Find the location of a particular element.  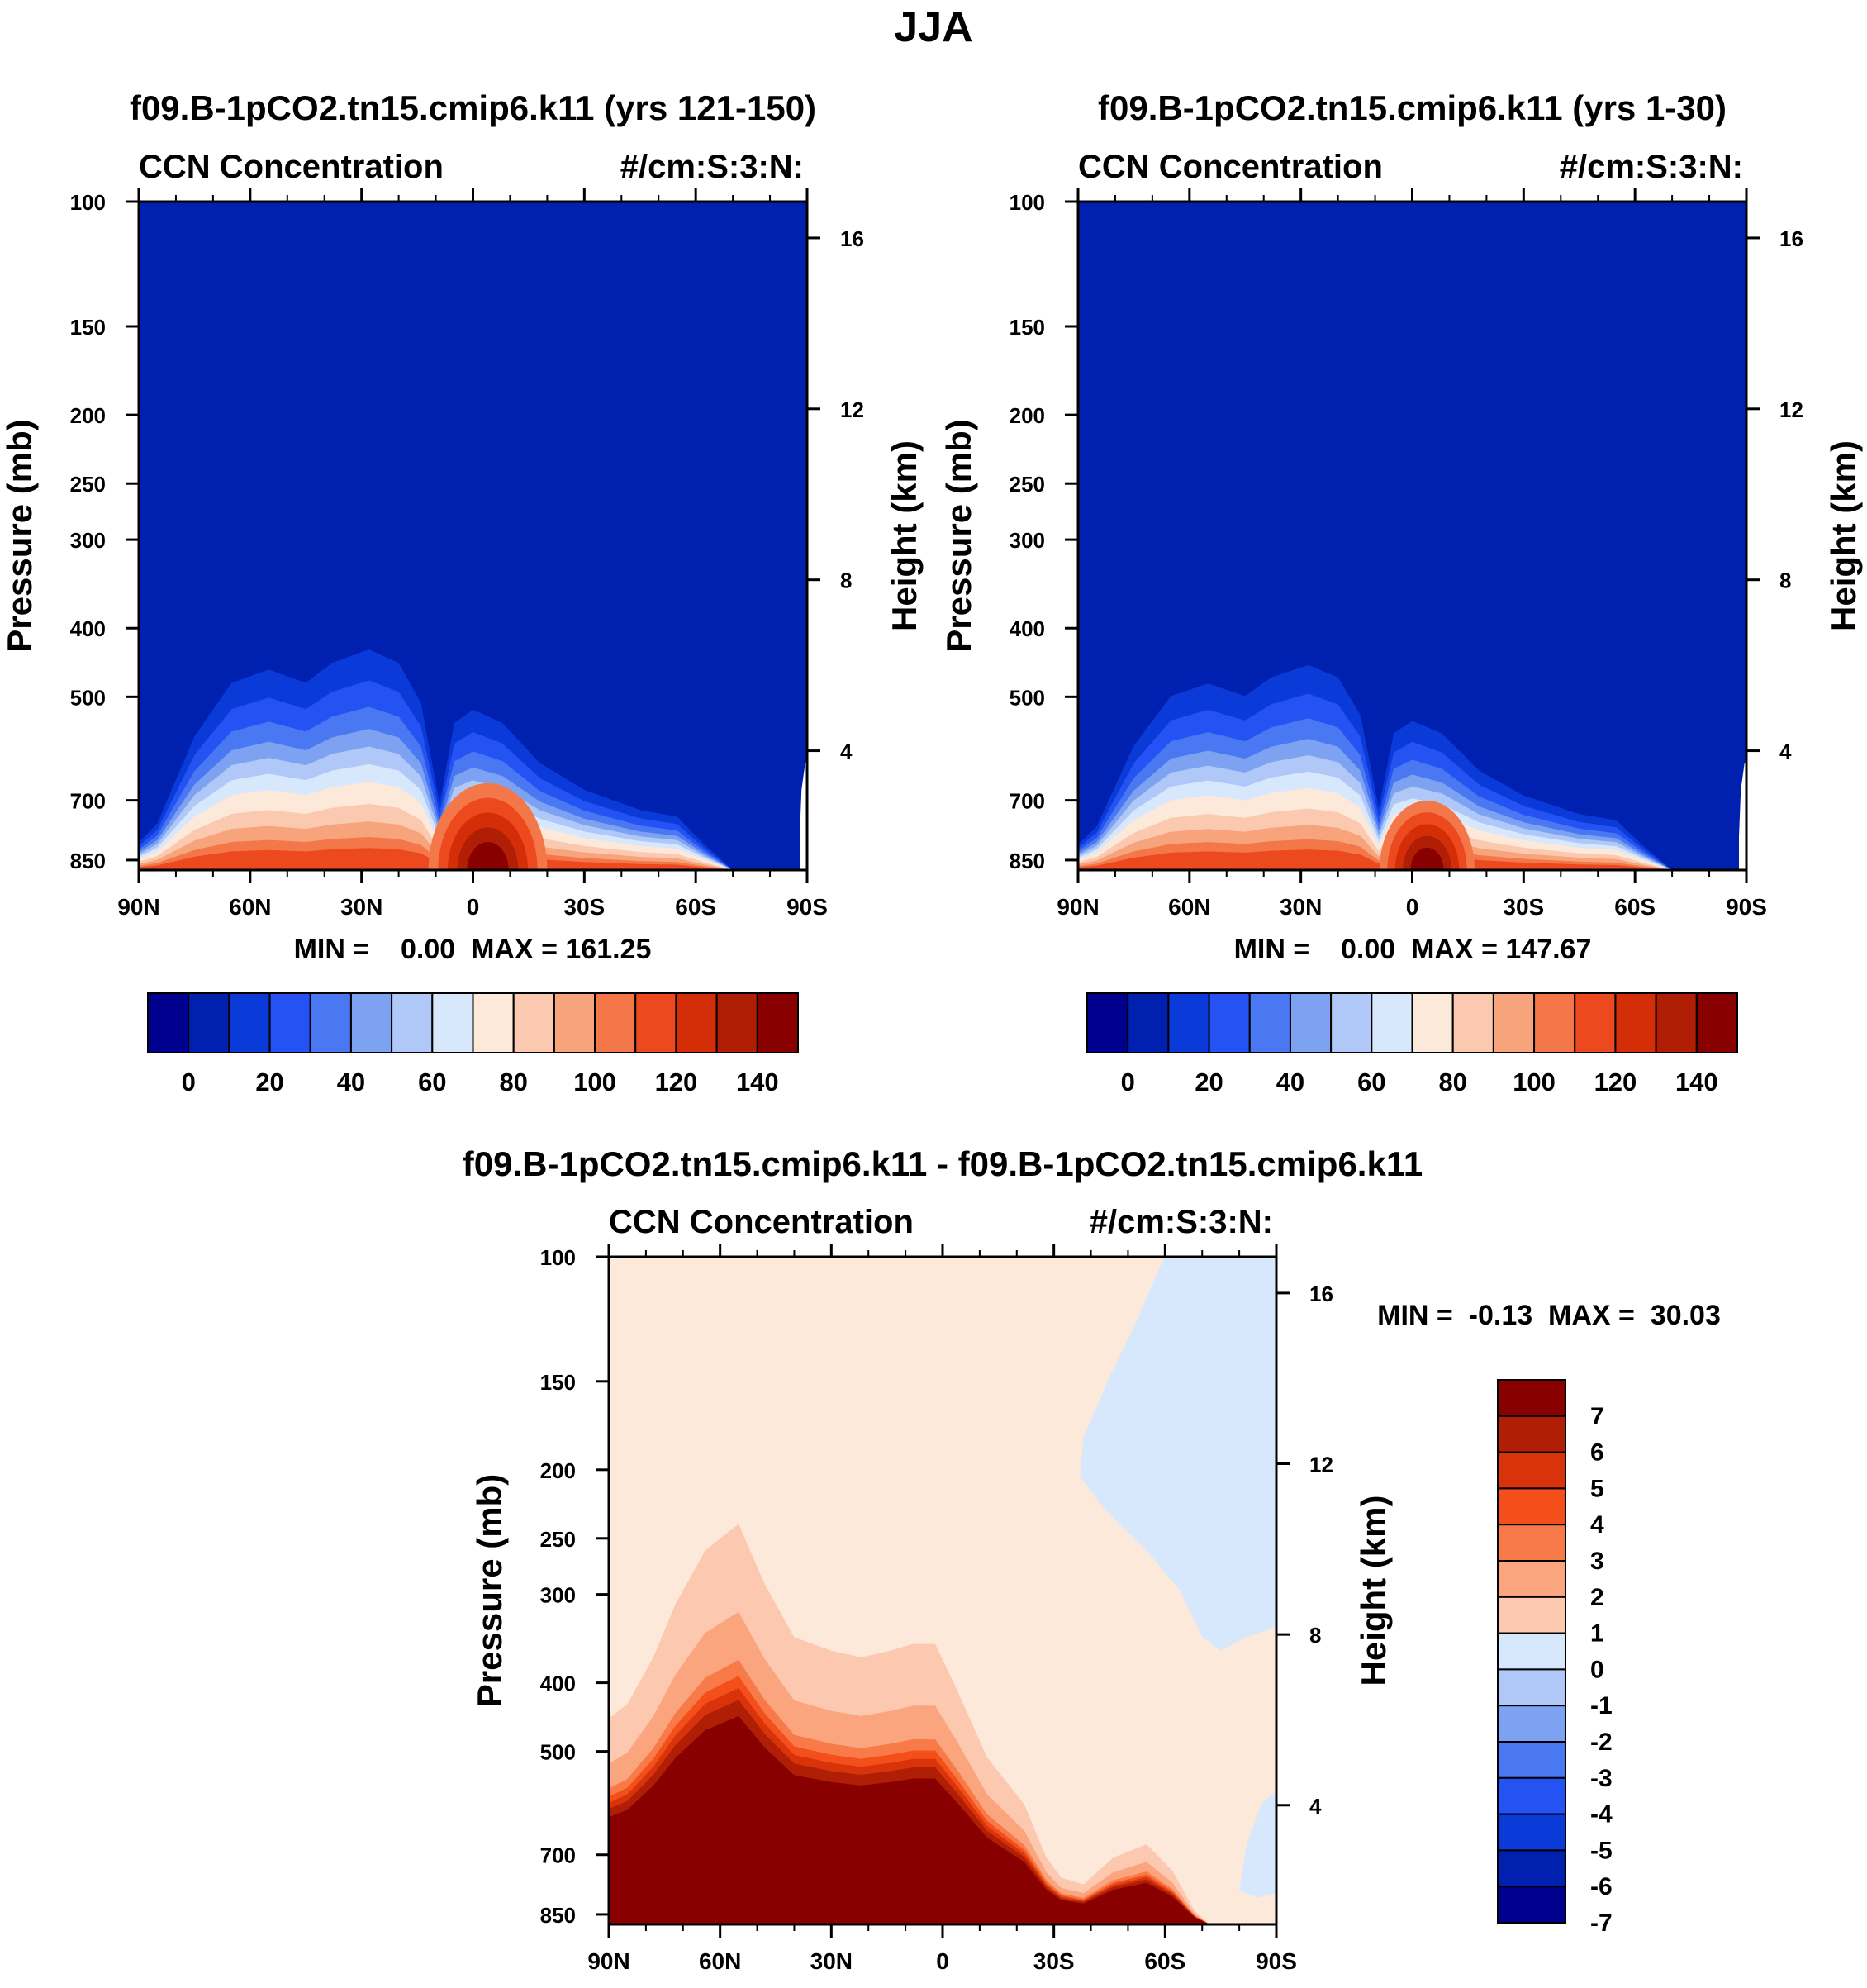

colorbar: 0 20 40 60 80 100 120 140 is located at coordinates (473, 1044).